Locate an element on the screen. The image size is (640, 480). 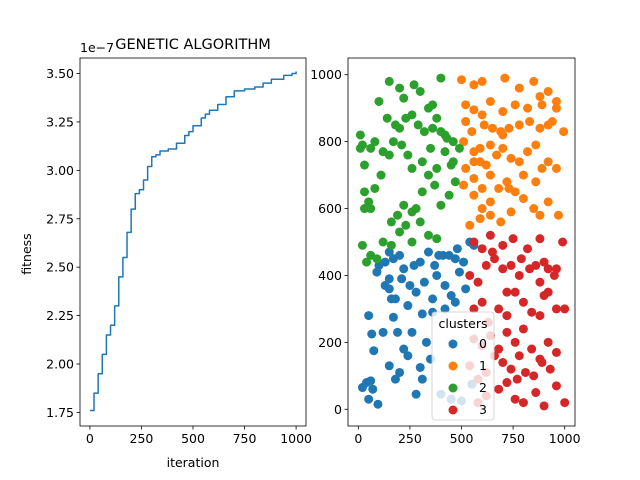
x-axis-label: iteration is located at coordinates (193, 462).